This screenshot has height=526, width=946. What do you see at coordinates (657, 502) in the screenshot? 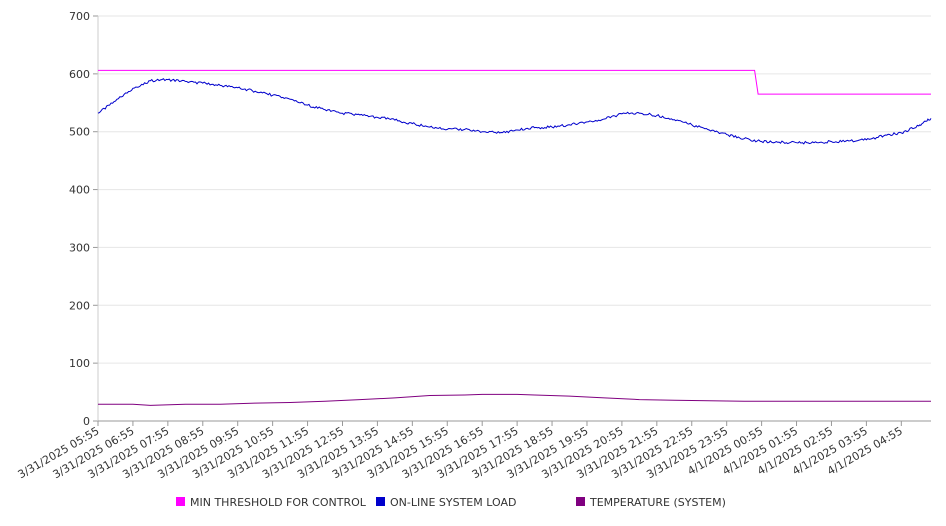
I see `legend-label: TEMPERATURE (SYSTEM)` at bounding box center [657, 502].